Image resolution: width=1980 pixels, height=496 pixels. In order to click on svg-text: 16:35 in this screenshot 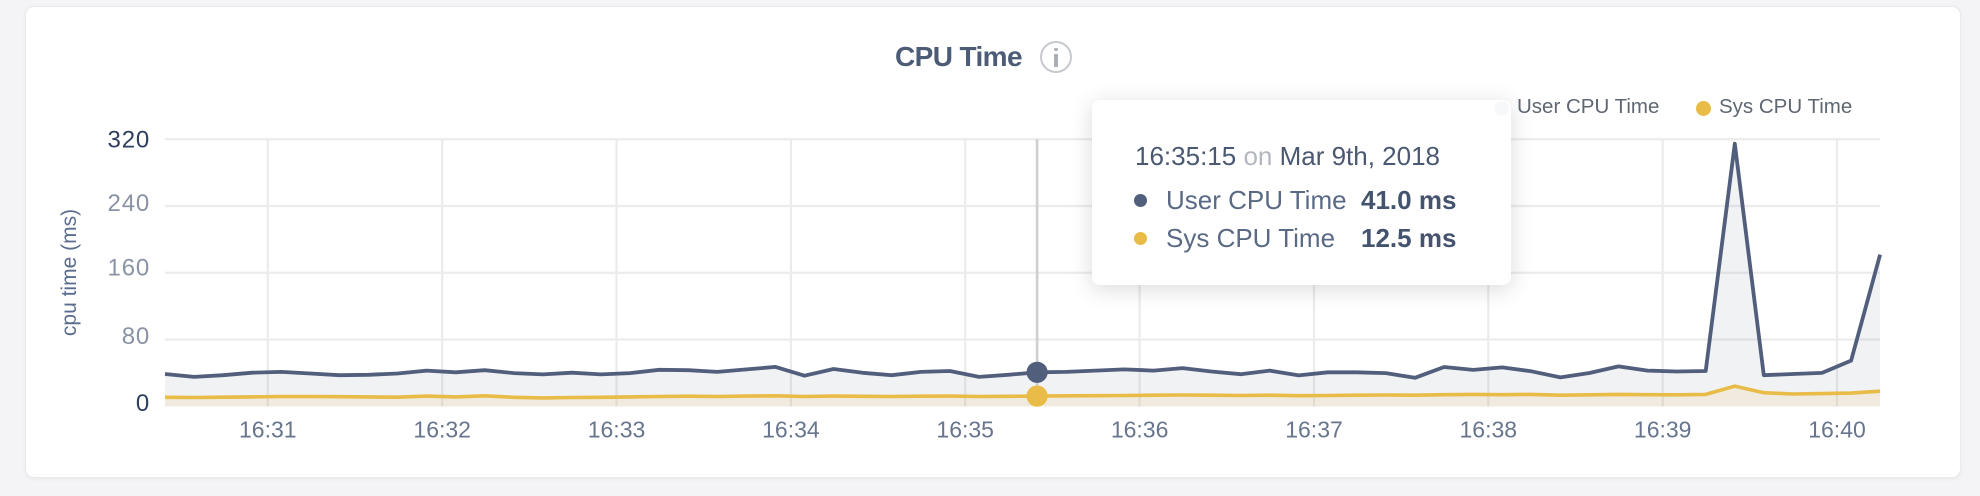, I will do `click(965, 430)`.